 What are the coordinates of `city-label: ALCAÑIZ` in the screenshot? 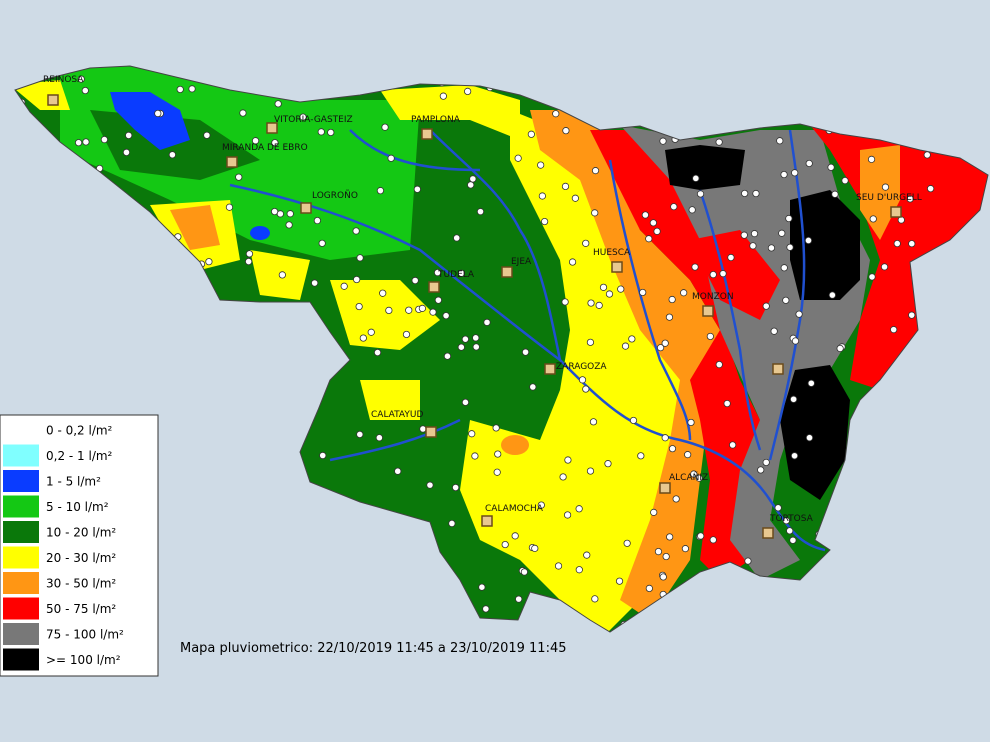 It's located at (688, 477).